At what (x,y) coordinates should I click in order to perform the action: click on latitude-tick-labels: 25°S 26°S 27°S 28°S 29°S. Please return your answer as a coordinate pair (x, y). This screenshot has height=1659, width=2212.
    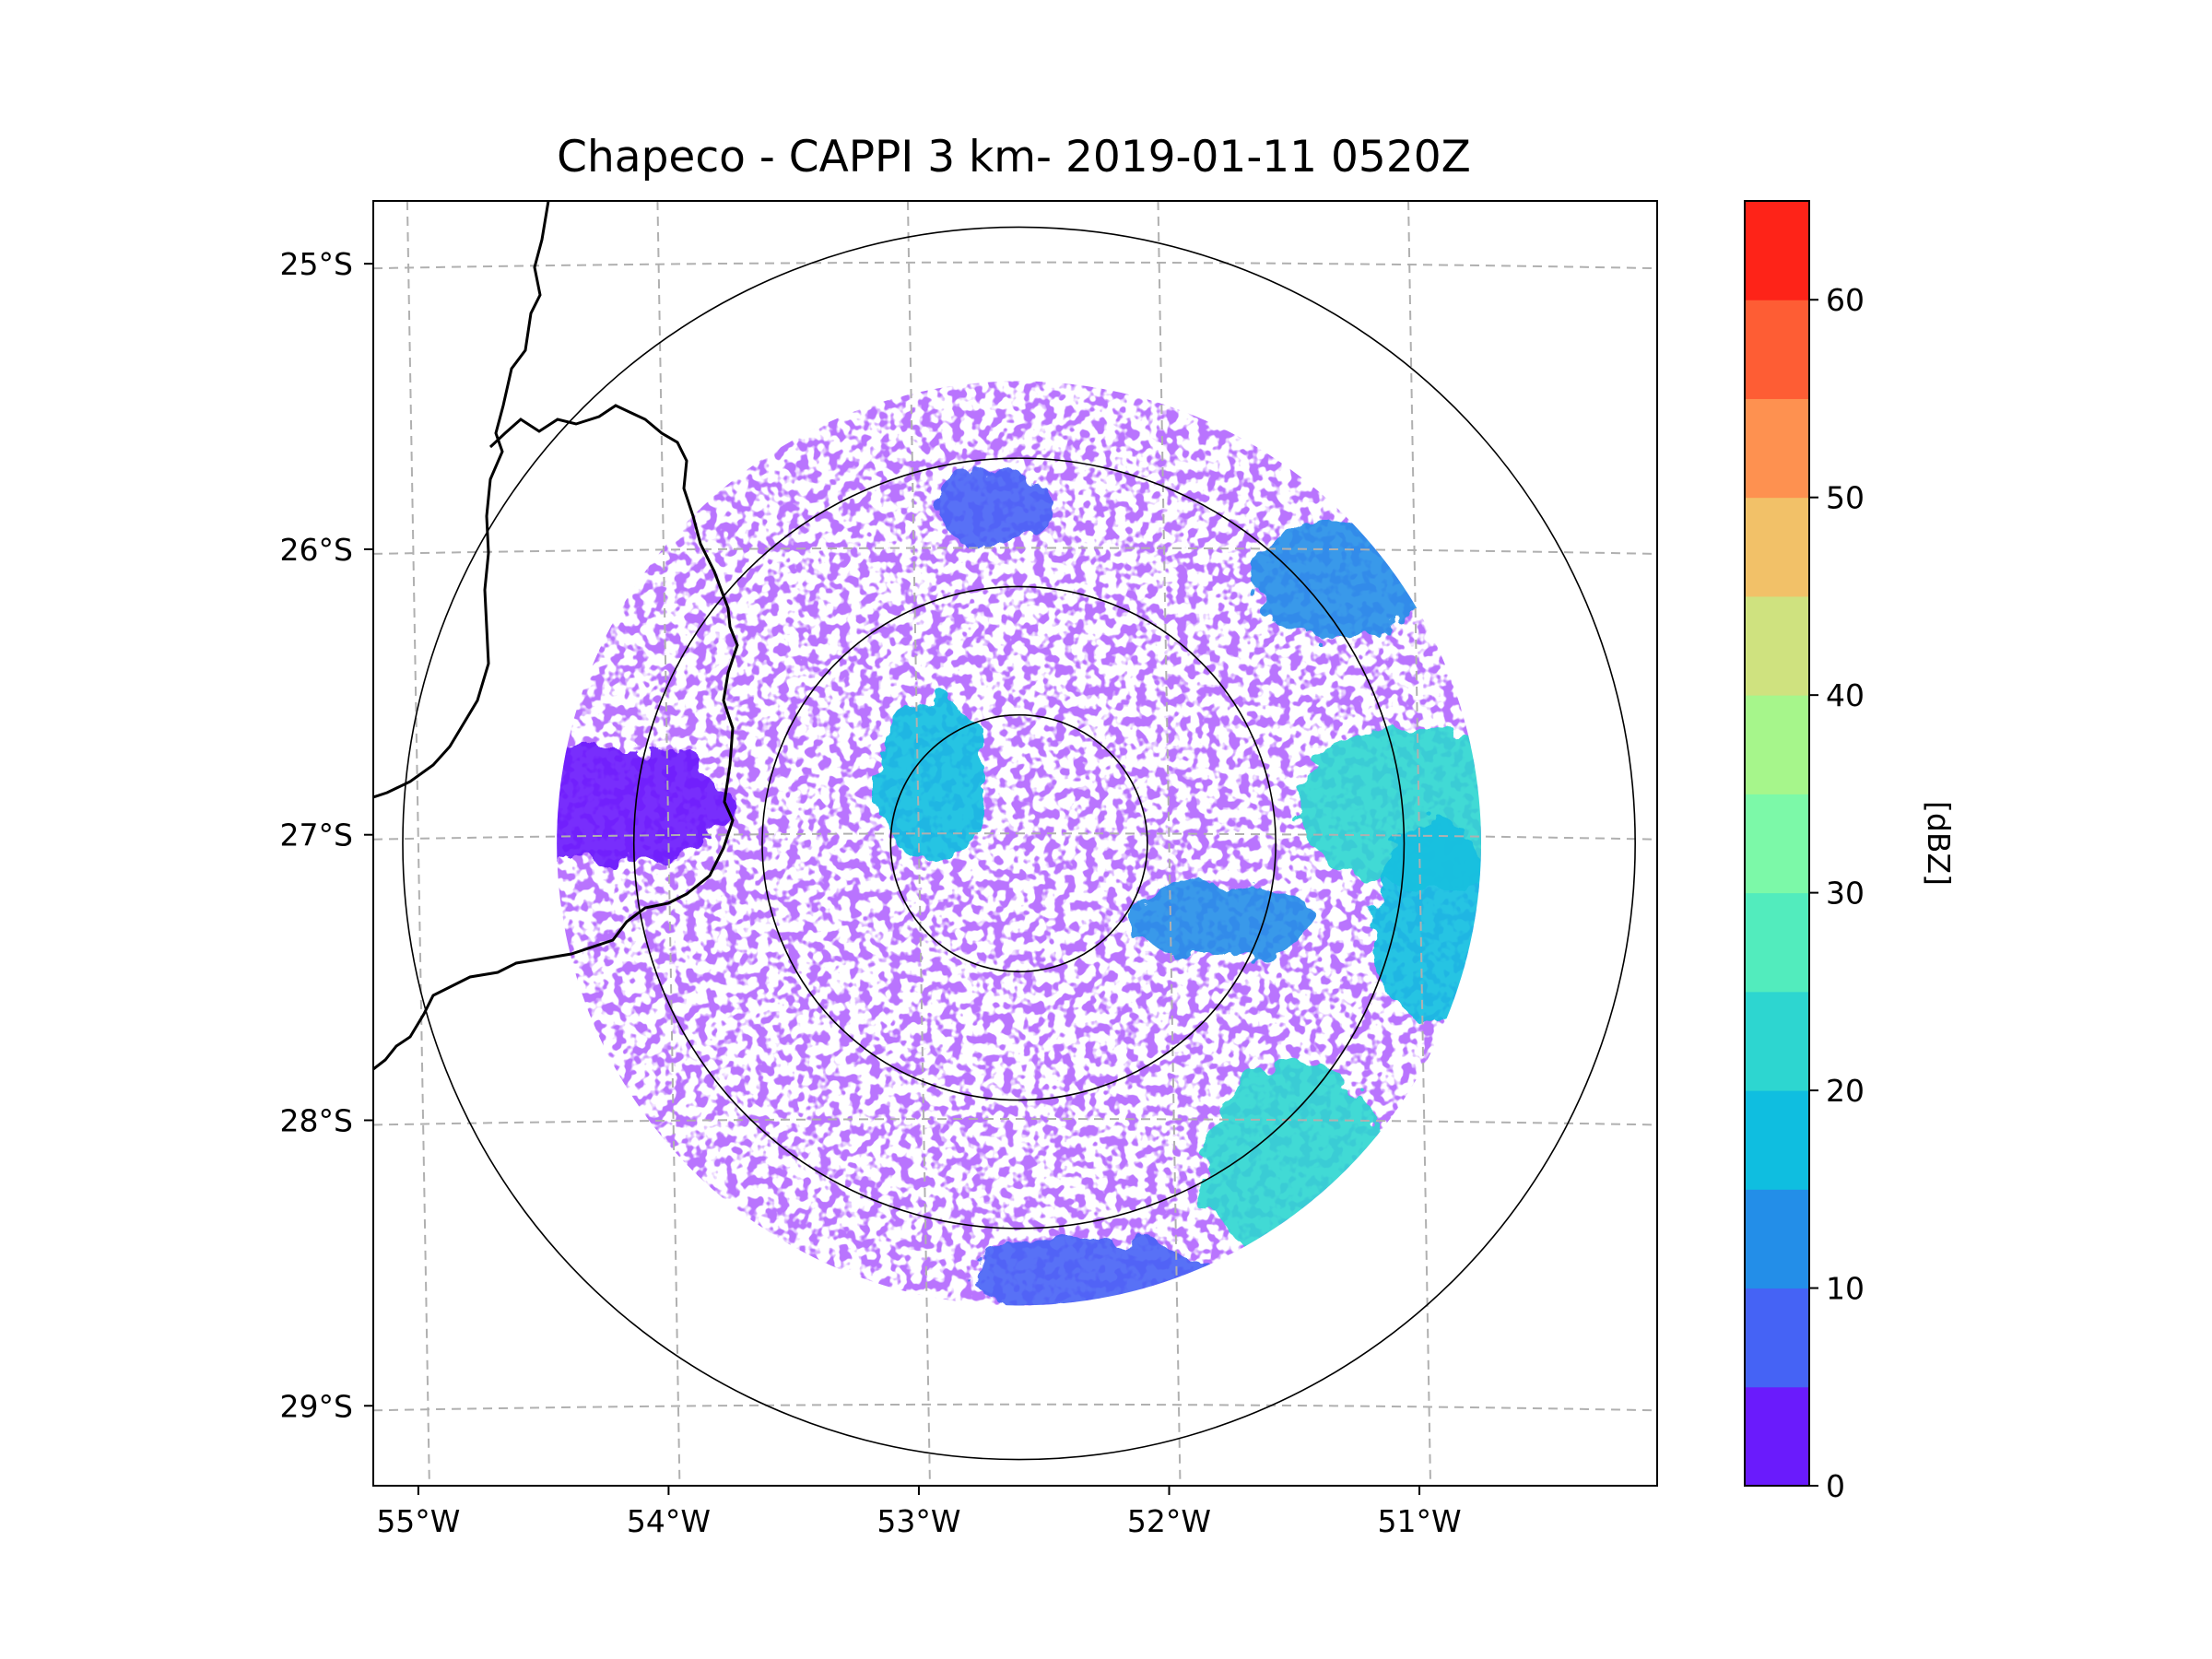
    Looking at the image, I should click on (326, 835).